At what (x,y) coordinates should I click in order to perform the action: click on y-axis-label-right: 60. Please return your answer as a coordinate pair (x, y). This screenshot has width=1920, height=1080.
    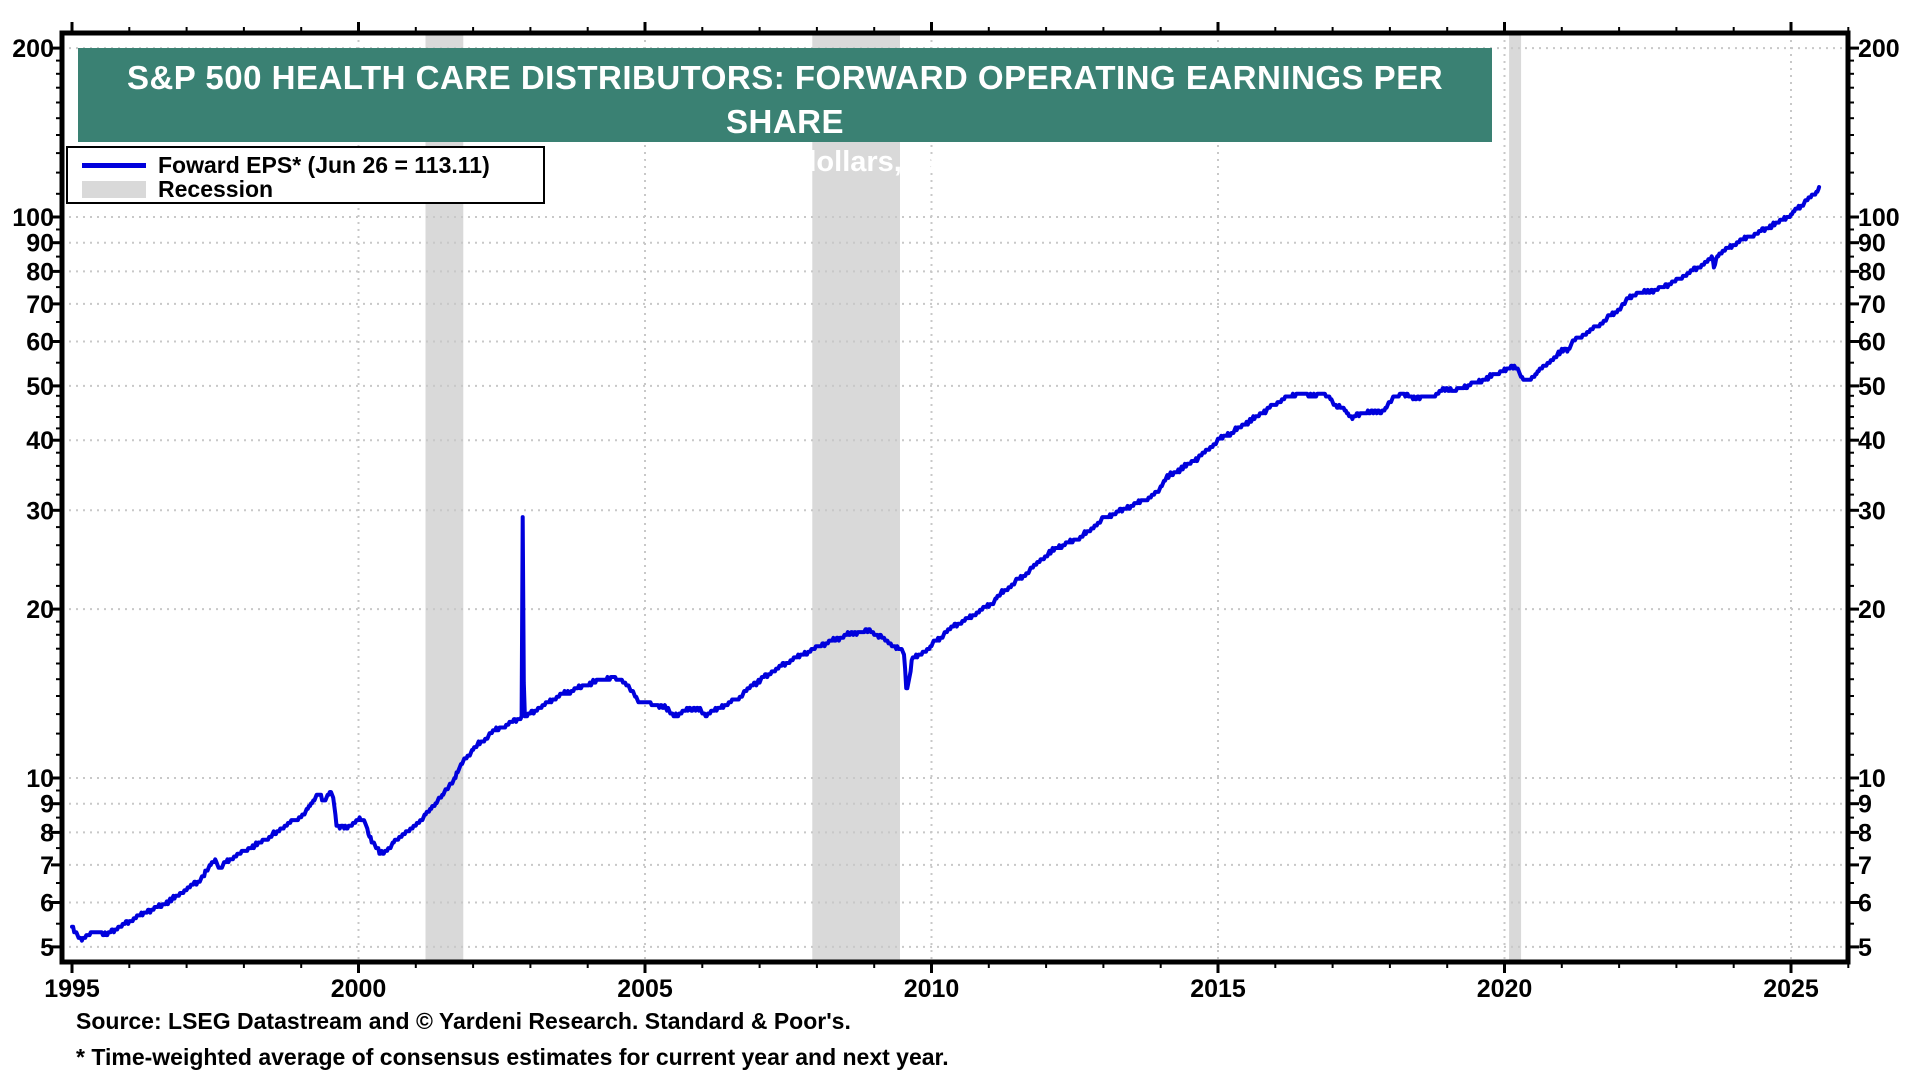
    Looking at the image, I should click on (1872, 343).